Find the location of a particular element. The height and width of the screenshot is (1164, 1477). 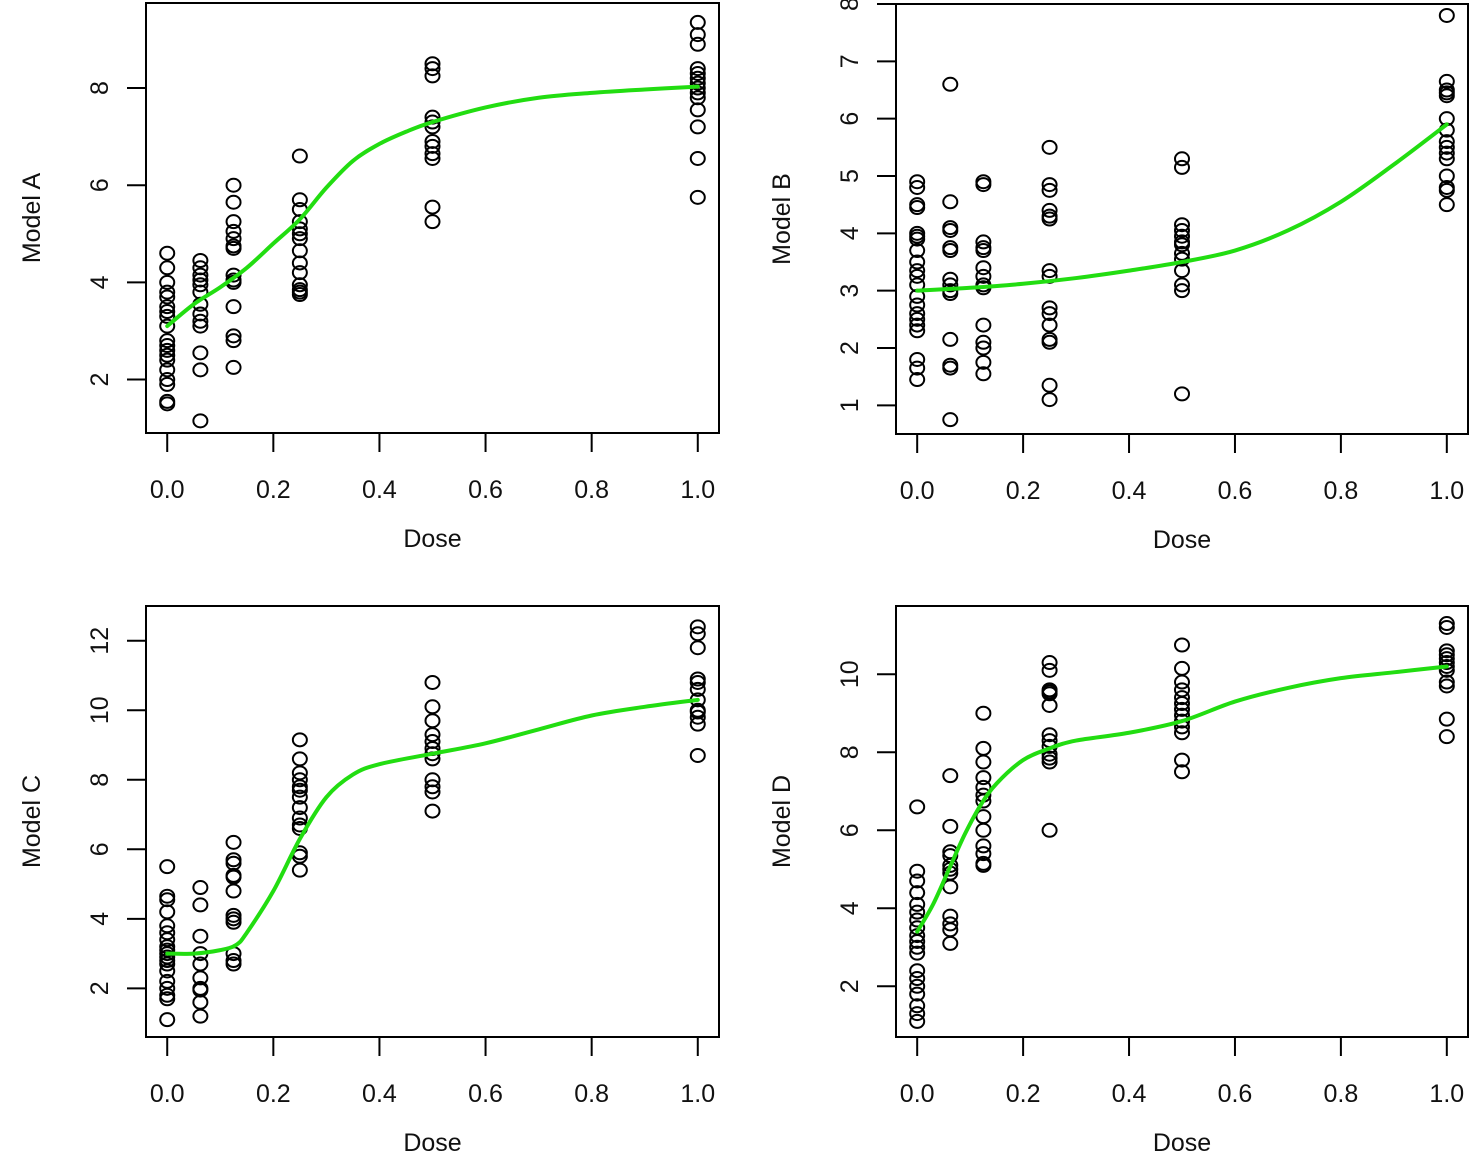

x-tick-label: 0.8 is located at coordinates (1341, 491).